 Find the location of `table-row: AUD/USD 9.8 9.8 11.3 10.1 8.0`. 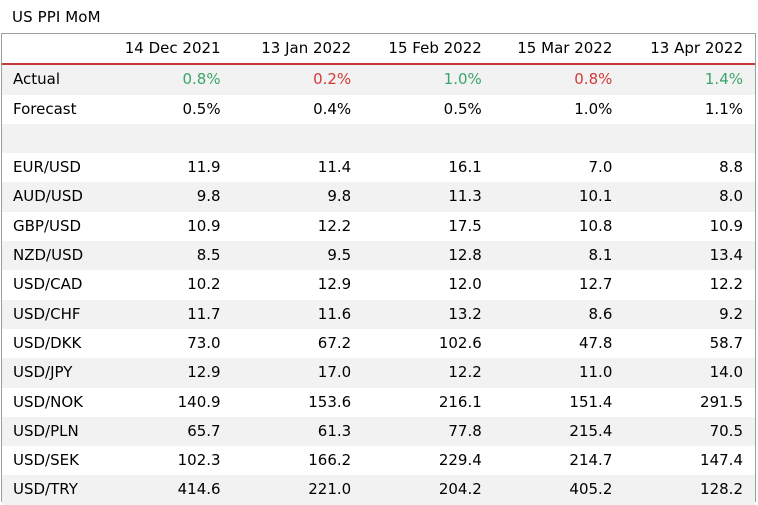

table-row: AUD/USD 9.8 9.8 11.3 10.1 8.0 is located at coordinates (378, 197).